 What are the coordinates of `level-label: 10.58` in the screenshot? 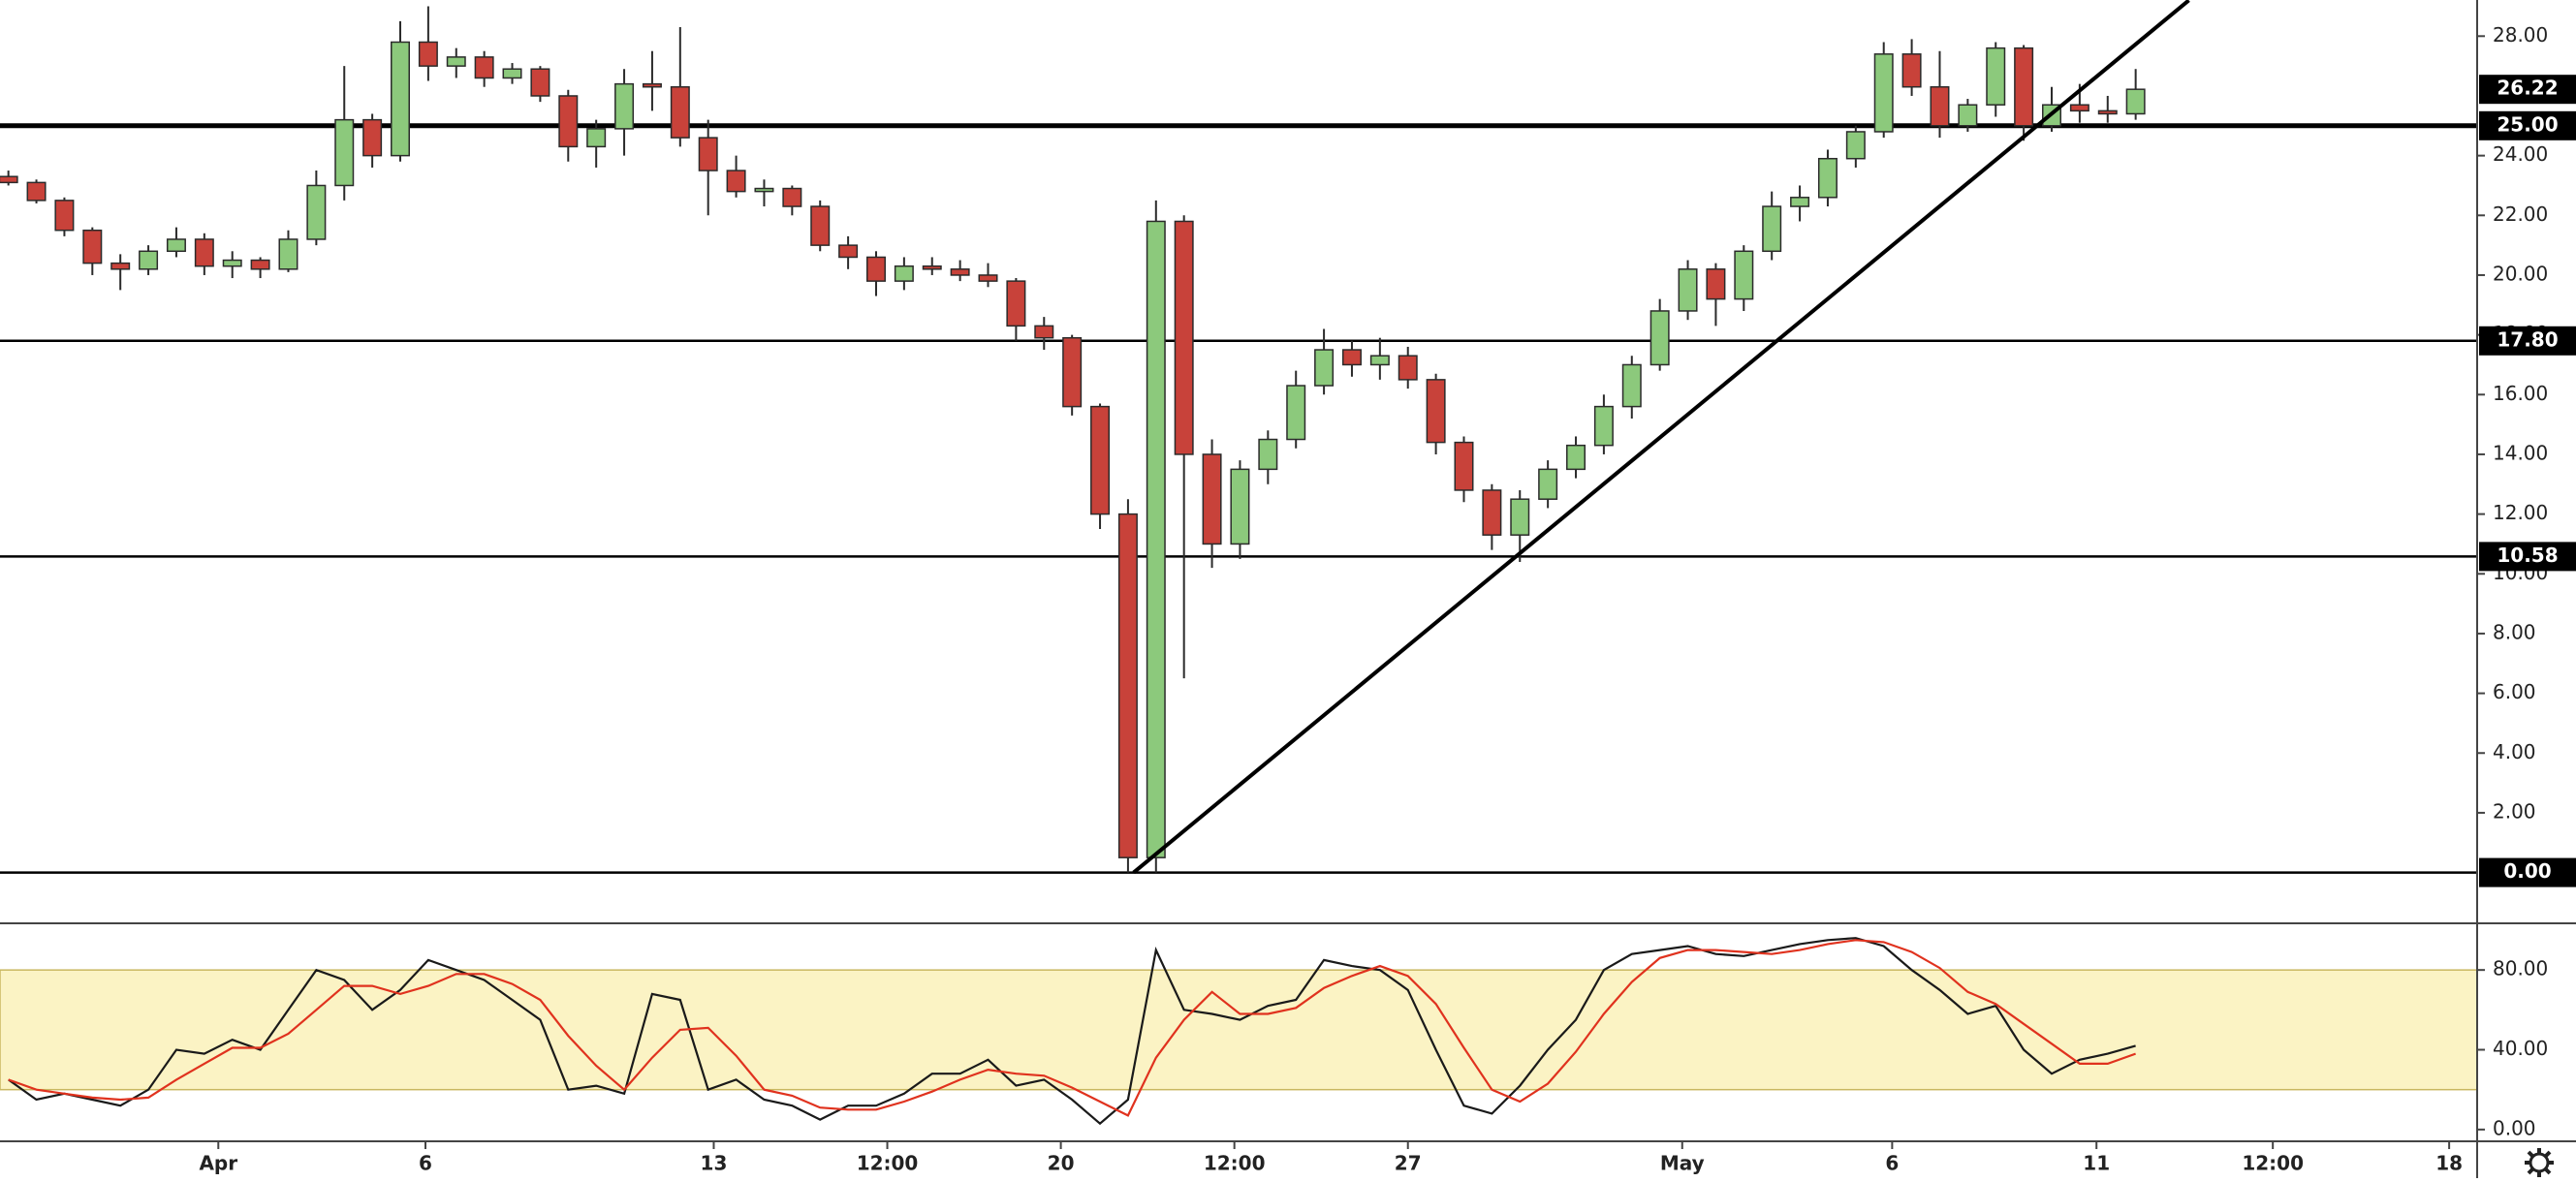 It's located at (2527, 555).